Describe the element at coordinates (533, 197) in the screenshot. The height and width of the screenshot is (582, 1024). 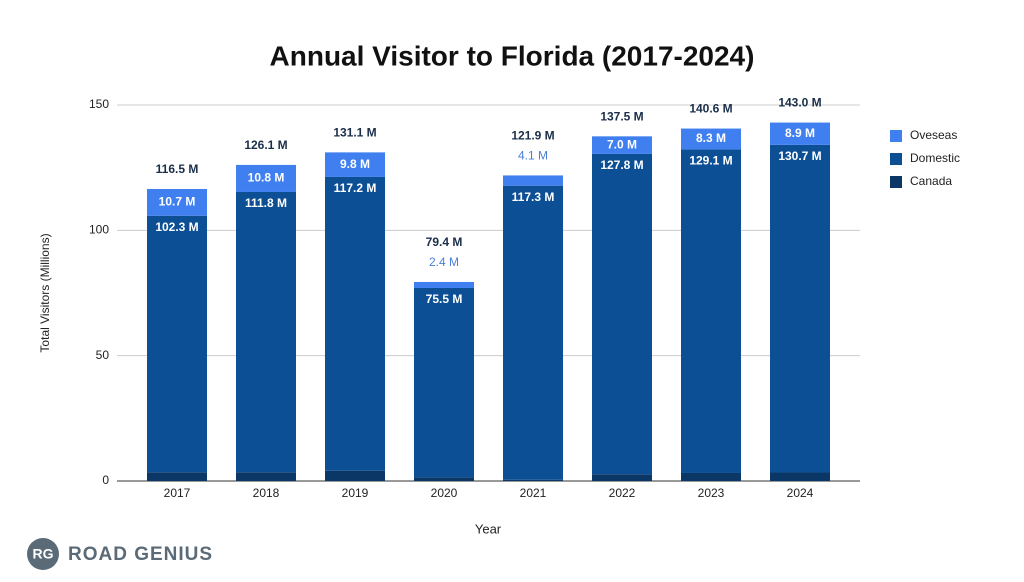
I see `value-label: 117.3 M` at that location.